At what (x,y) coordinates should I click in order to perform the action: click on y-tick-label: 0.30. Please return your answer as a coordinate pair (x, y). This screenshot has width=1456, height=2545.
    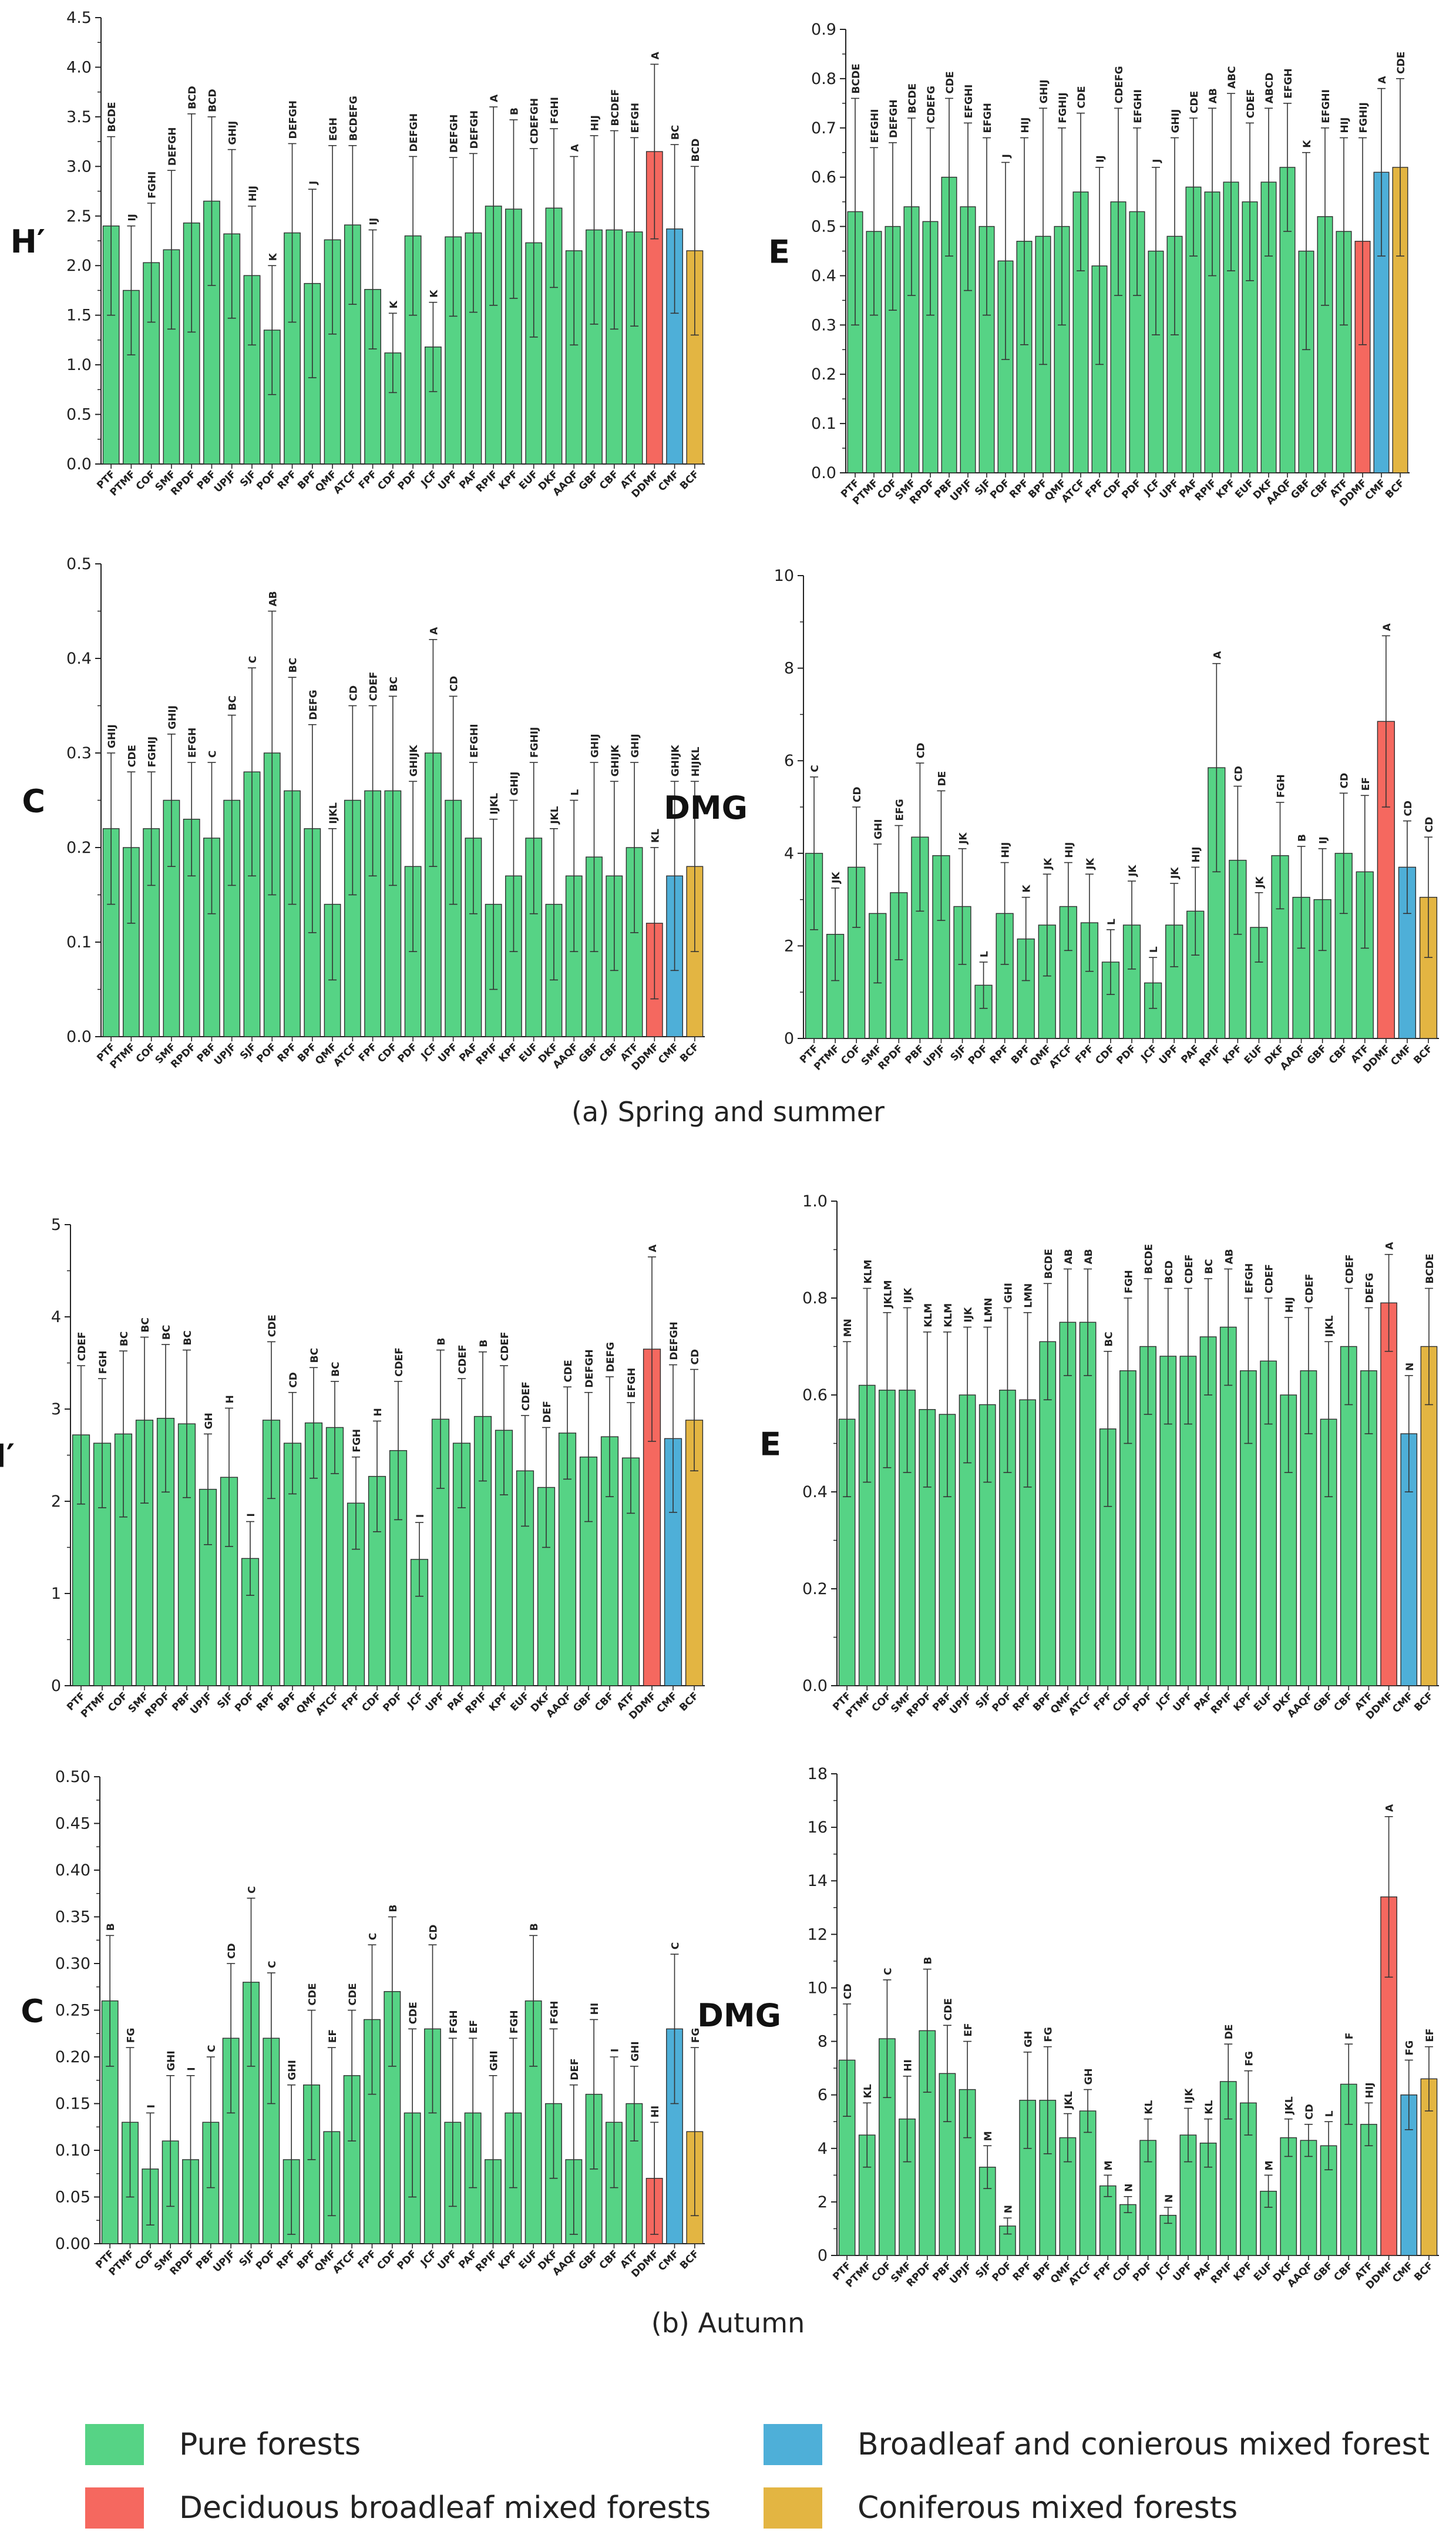
    Looking at the image, I should click on (72, 1964).